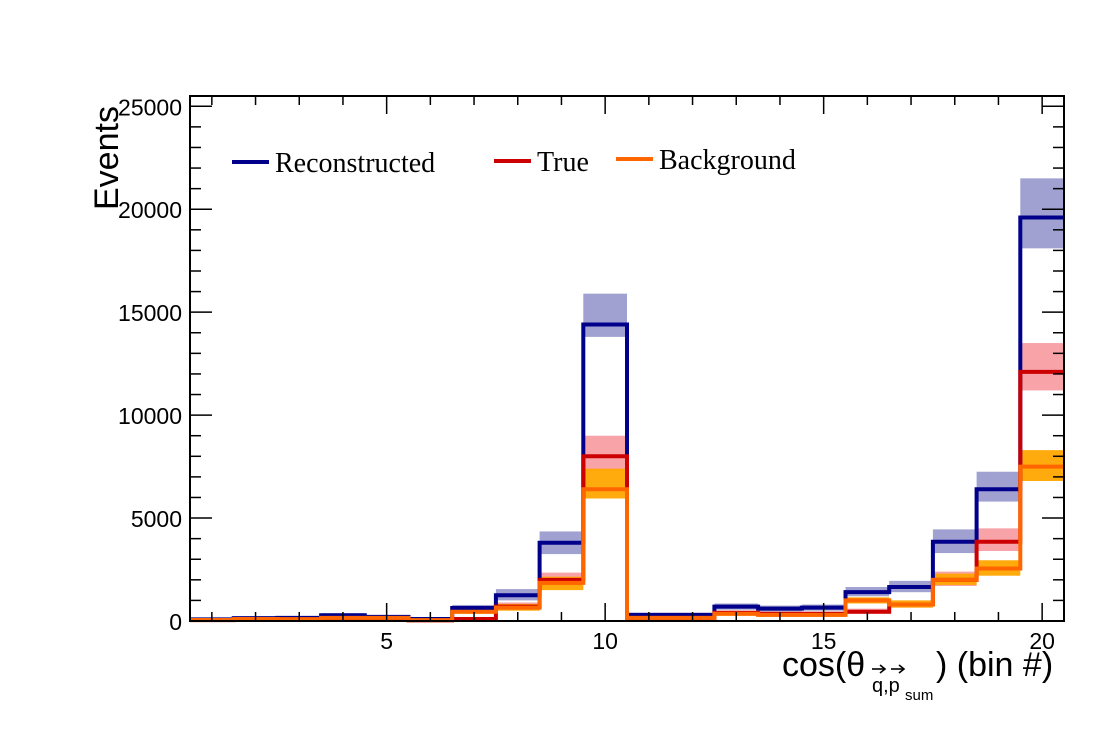 This screenshot has width=1120, height=745. I want to click on y-tick-label-5000: 5000, so click(156, 519).